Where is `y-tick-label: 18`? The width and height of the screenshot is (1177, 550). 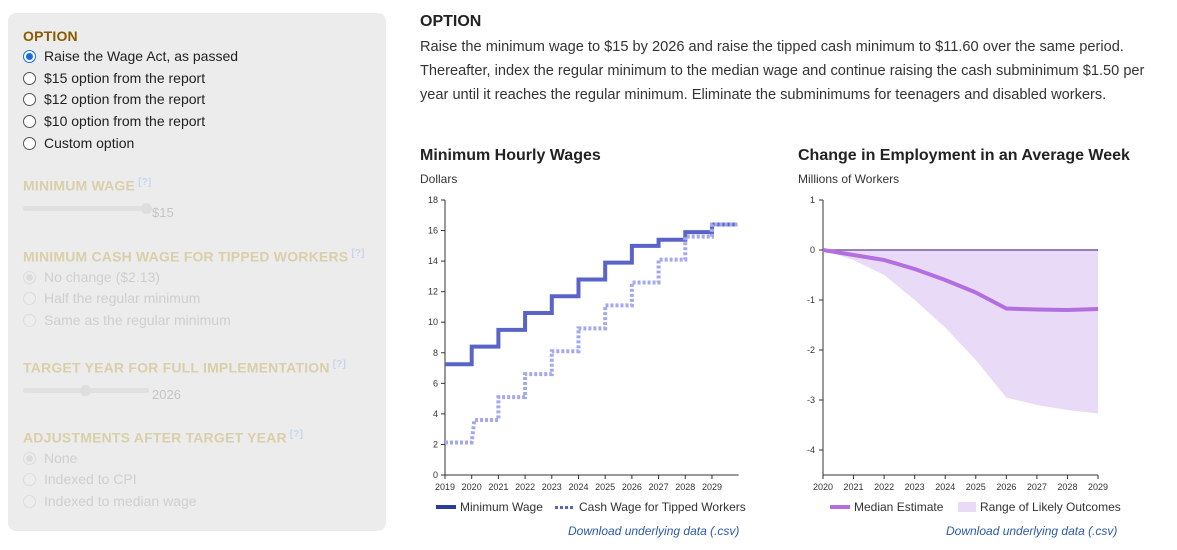 y-tick-label: 18 is located at coordinates (433, 200).